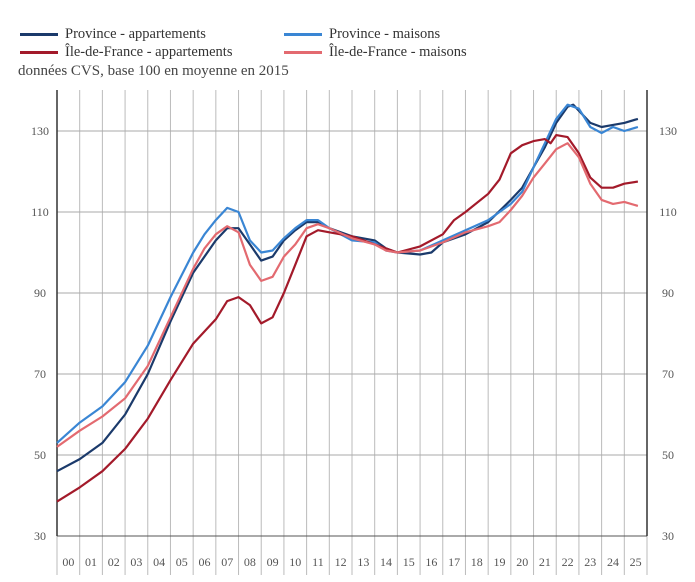 Image resolution: width=695 pixels, height=582 pixels. What do you see at coordinates (159, 562) in the screenshot?
I see `x-tick-label: 04` at bounding box center [159, 562].